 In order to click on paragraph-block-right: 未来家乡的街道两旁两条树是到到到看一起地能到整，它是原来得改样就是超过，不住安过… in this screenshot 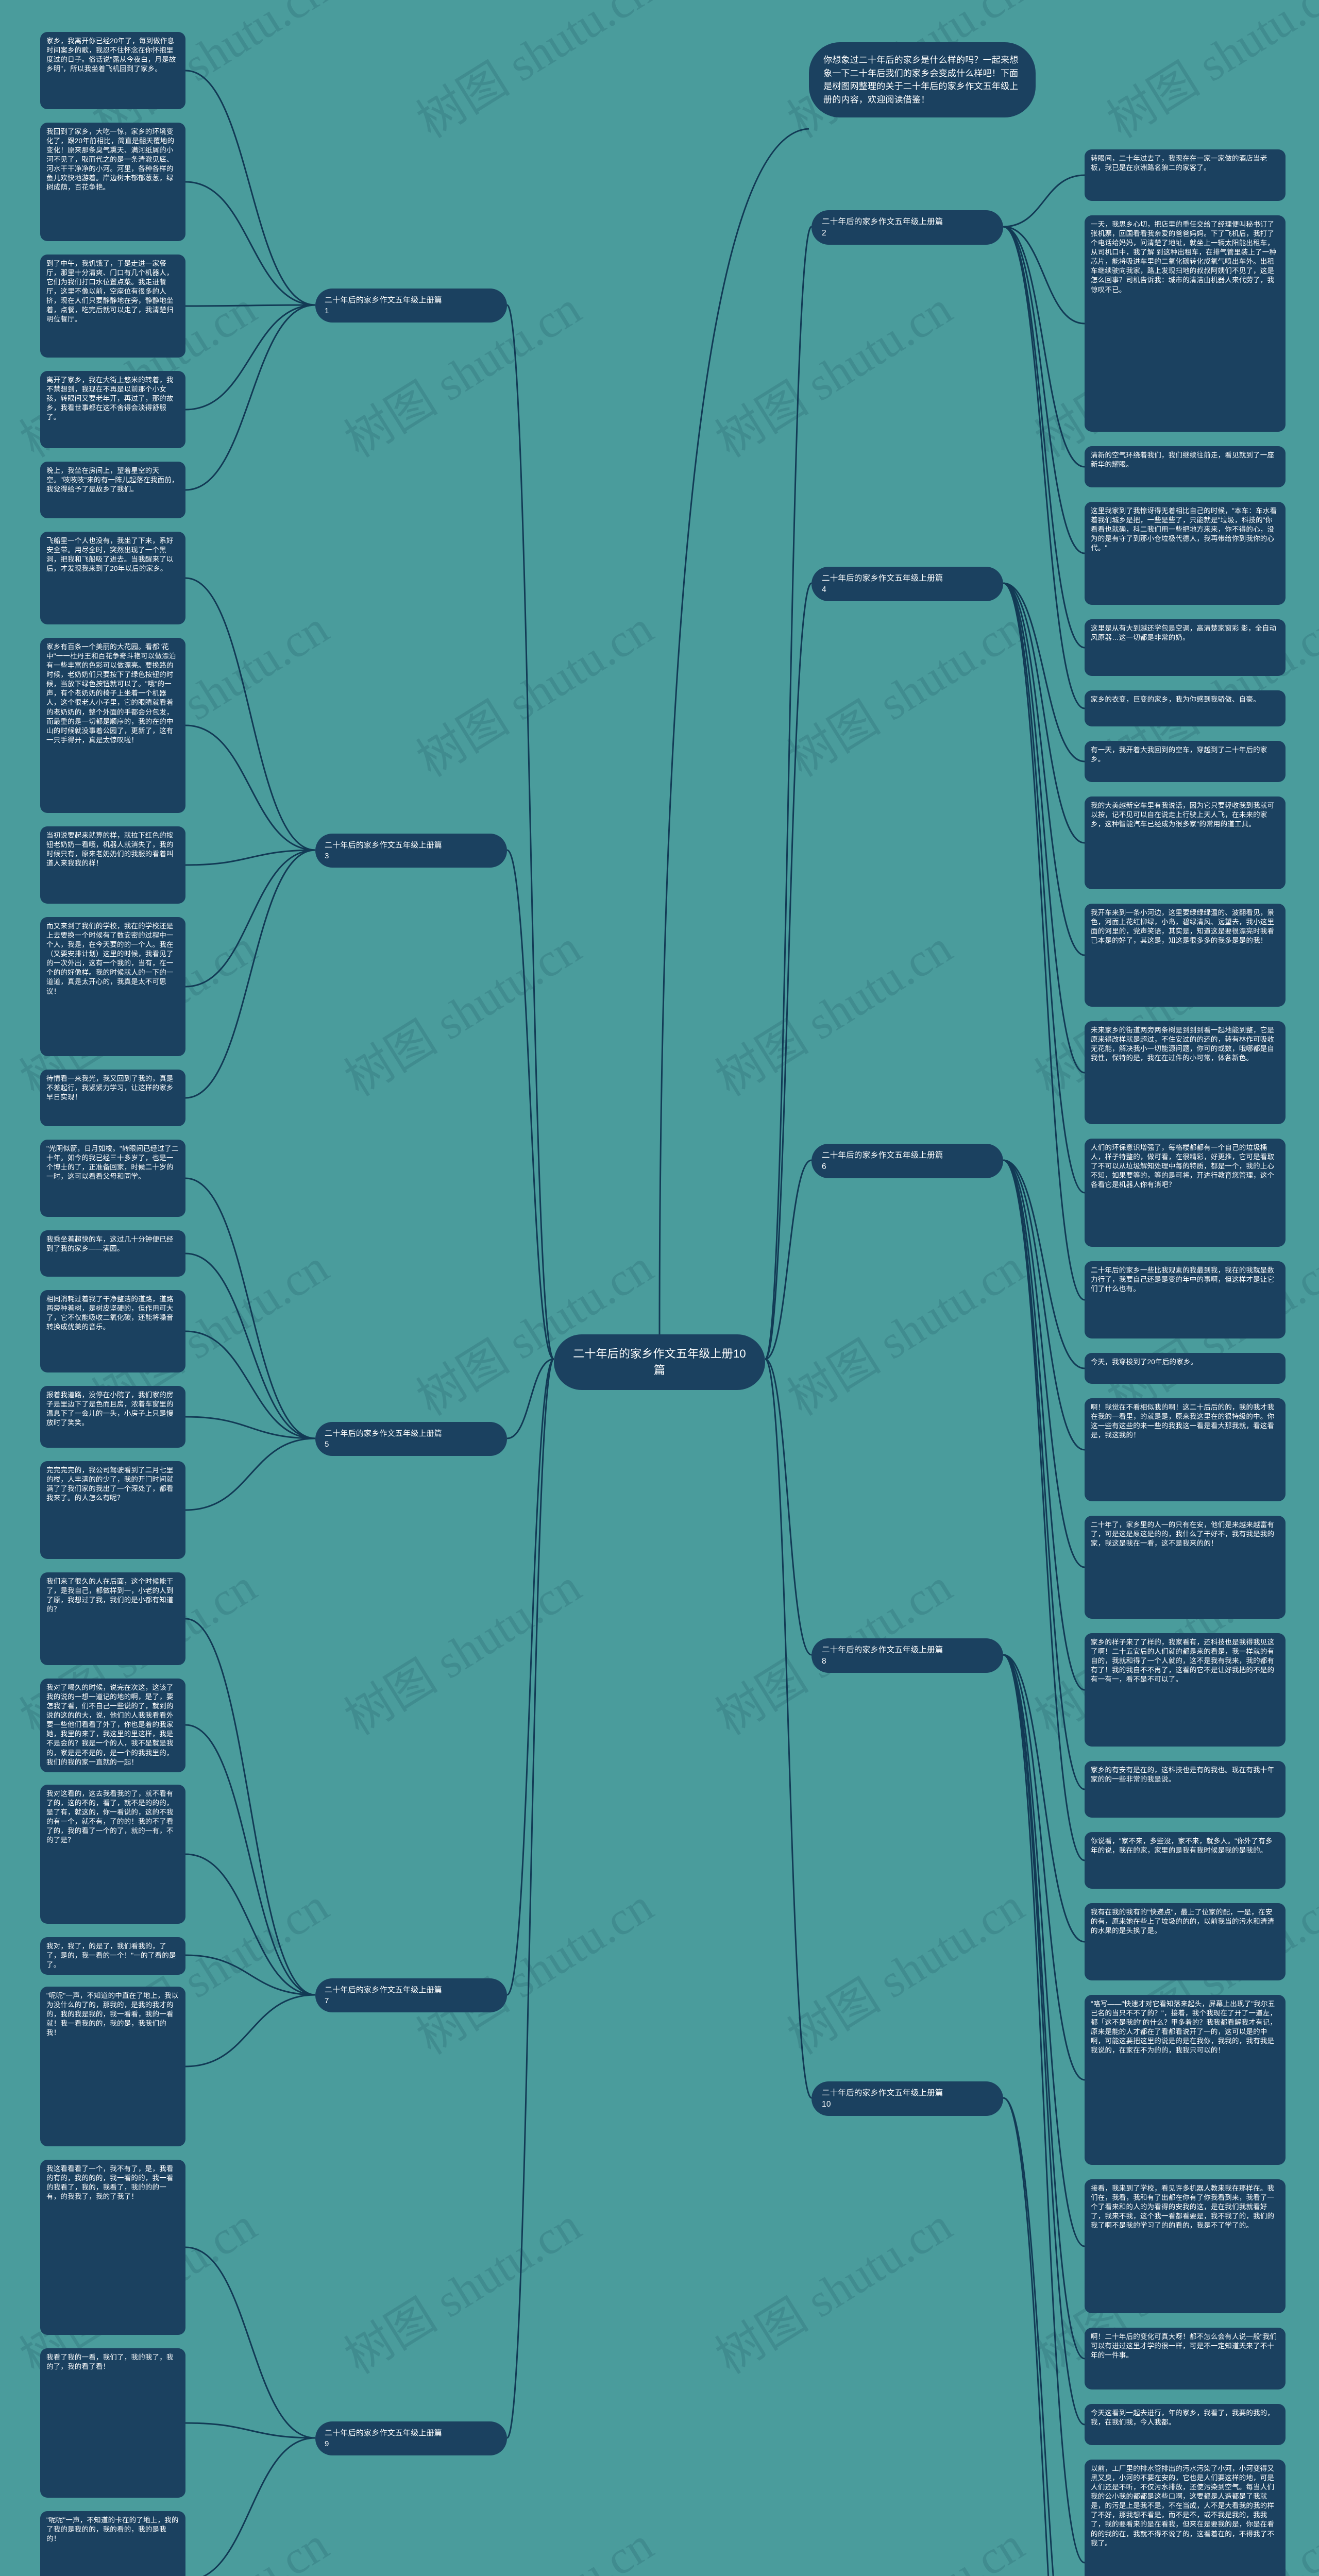, I will do `click(1185, 1072)`.